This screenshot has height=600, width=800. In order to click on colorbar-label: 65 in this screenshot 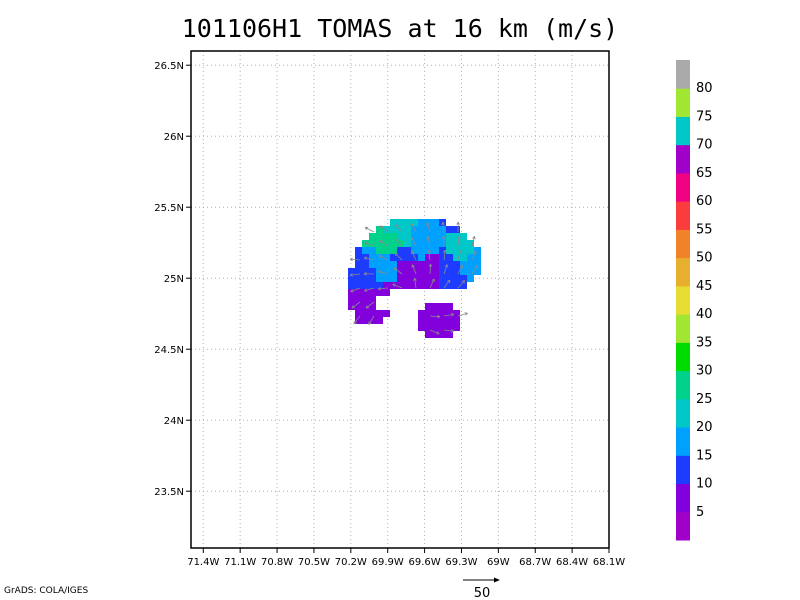, I will do `click(704, 173)`.